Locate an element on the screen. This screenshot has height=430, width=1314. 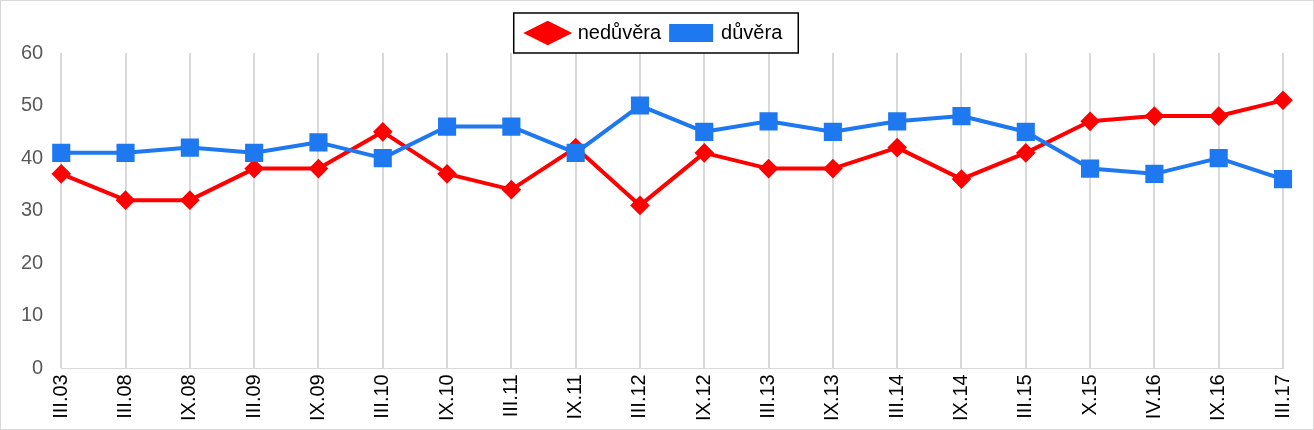
x-tick-label: IX.12 is located at coordinates (702, 397).